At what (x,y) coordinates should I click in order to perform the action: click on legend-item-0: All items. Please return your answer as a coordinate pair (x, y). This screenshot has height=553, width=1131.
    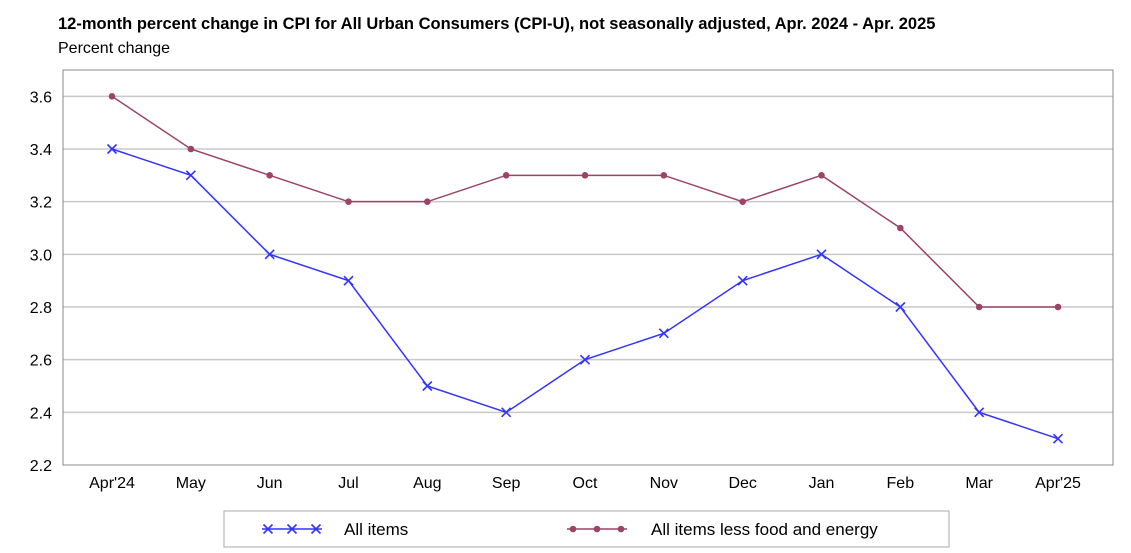
    Looking at the image, I should click on (335, 529).